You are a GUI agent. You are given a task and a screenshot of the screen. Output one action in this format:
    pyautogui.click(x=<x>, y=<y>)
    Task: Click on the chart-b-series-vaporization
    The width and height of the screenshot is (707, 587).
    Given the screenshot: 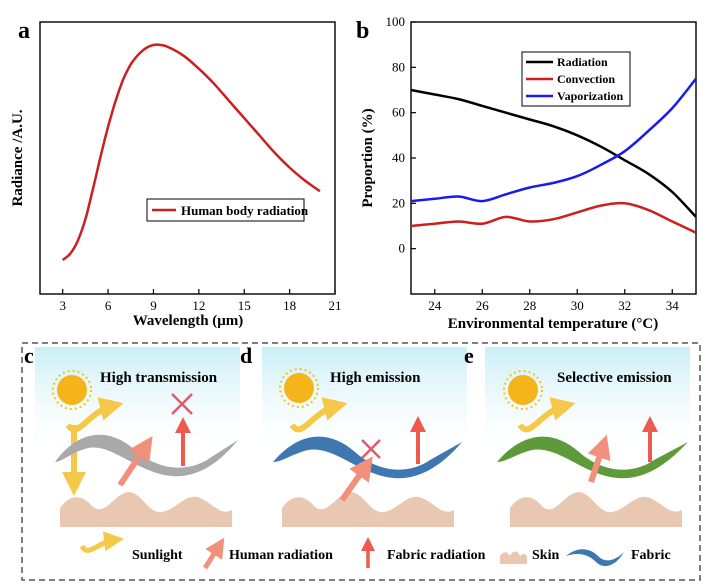 What is the action you would take?
    pyautogui.click(x=553, y=140)
    